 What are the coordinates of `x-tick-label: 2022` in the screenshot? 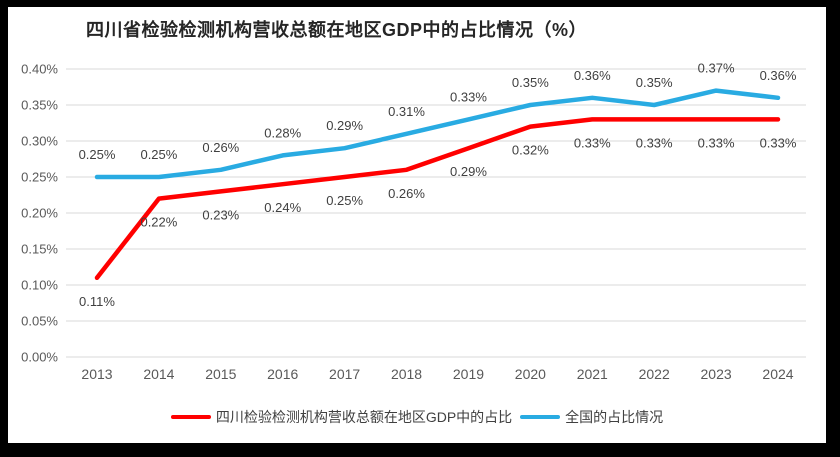 It's located at (654, 374).